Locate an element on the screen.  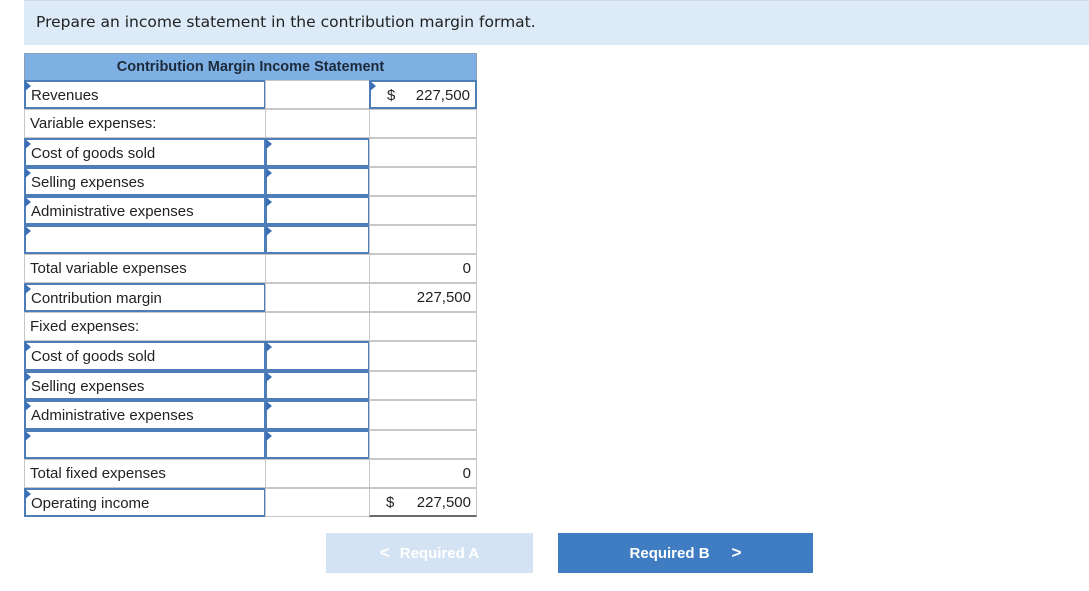
fixed-extra-amount-input is located at coordinates (317, 444).